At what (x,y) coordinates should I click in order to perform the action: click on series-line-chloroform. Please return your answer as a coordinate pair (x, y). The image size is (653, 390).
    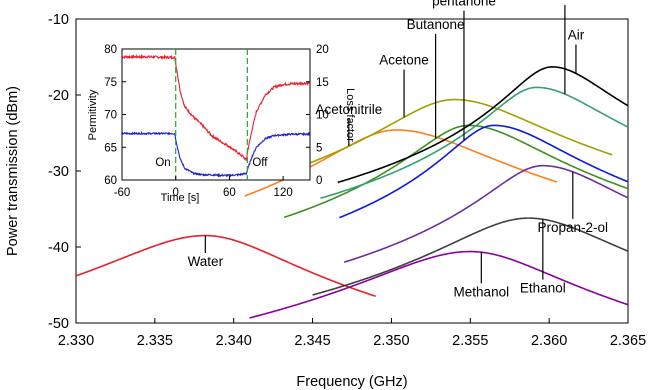
    Looking at the image, I should click on (474, 143).